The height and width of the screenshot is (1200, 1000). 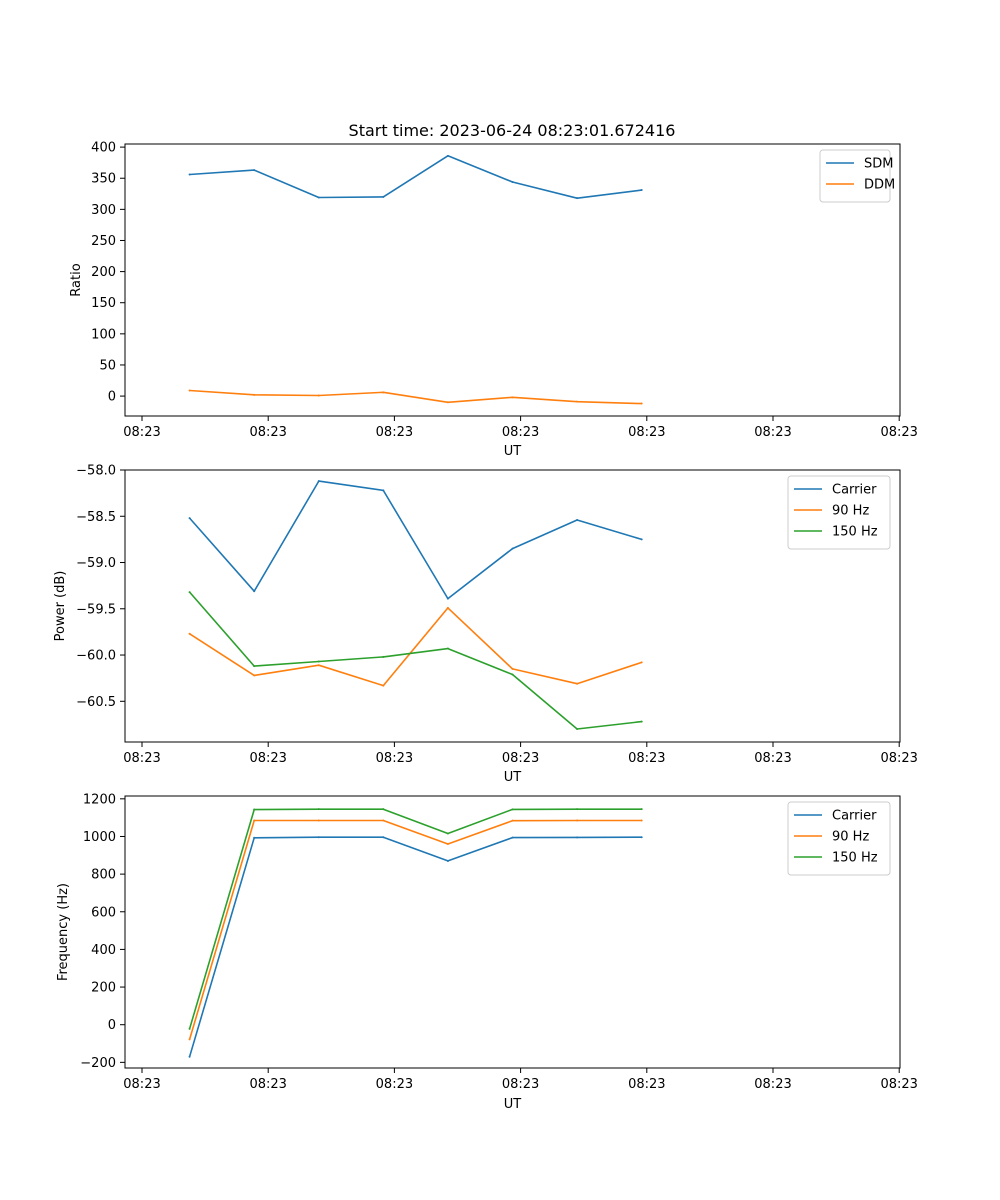 I want to click on legend: Carrier 90 Hz 150 Hz, so click(x=839, y=512).